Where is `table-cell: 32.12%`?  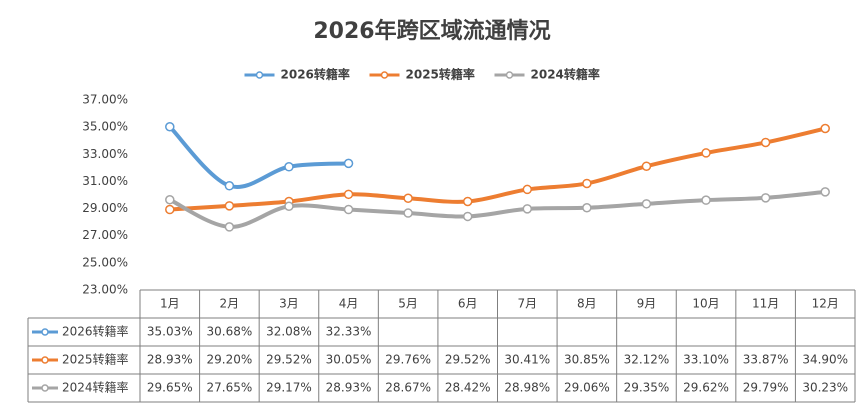
table-cell: 32.12% is located at coordinates (647, 360).